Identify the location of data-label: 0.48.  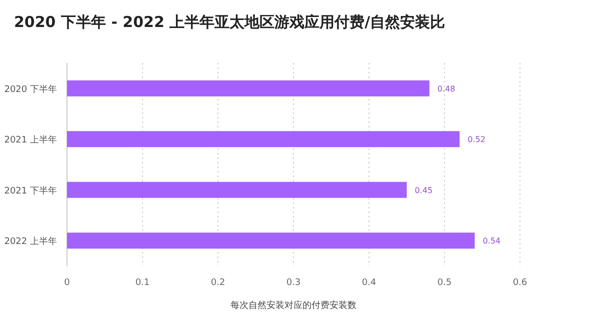
(446, 89).